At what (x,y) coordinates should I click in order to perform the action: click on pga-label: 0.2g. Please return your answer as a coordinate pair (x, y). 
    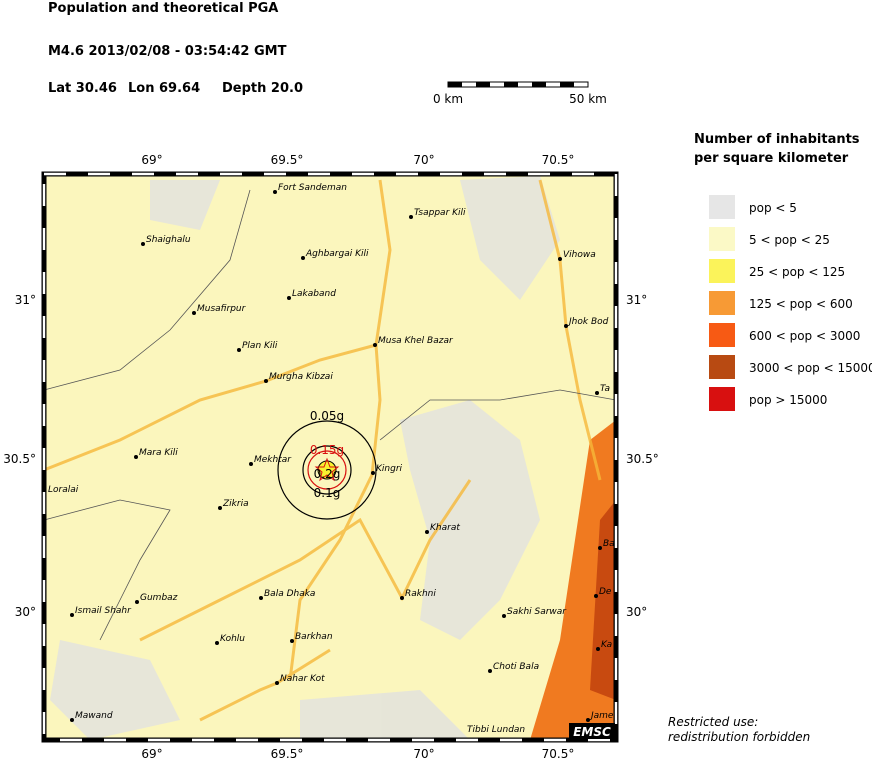
    Looking at the image, I should click on (327, 474).